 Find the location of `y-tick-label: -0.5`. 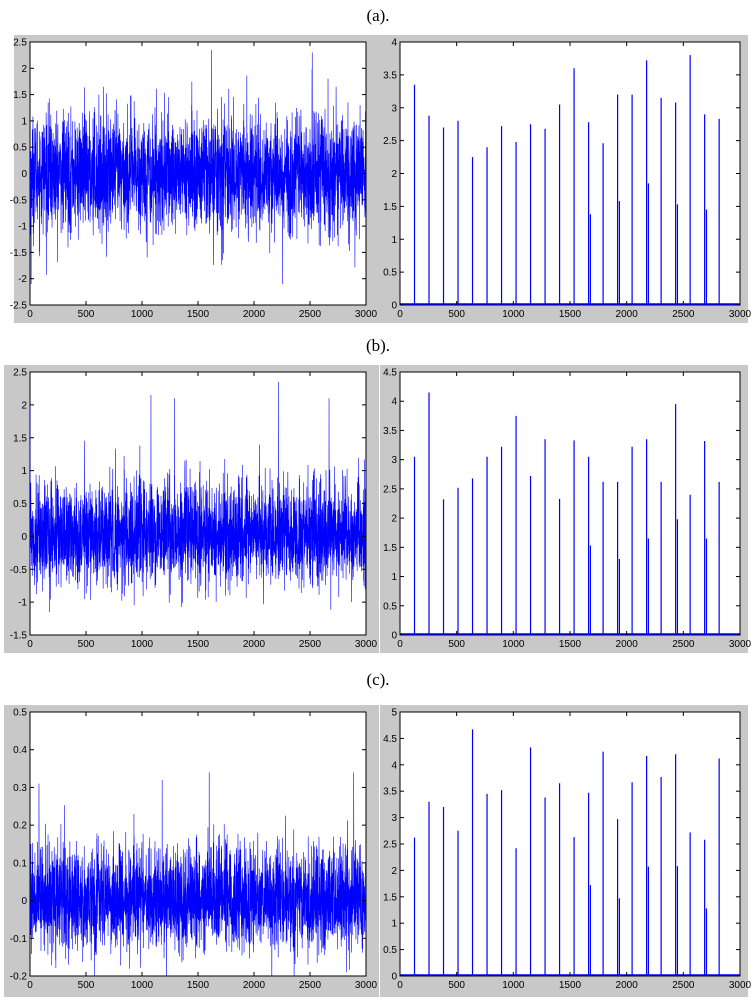

y-tick-label: -0.5 is located at coordinates (19, 200).